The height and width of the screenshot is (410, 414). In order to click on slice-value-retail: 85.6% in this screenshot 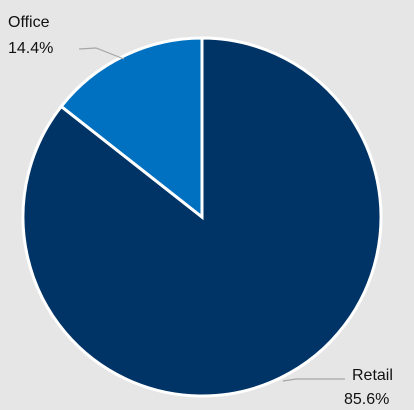, I will do `click(366, 399)`.